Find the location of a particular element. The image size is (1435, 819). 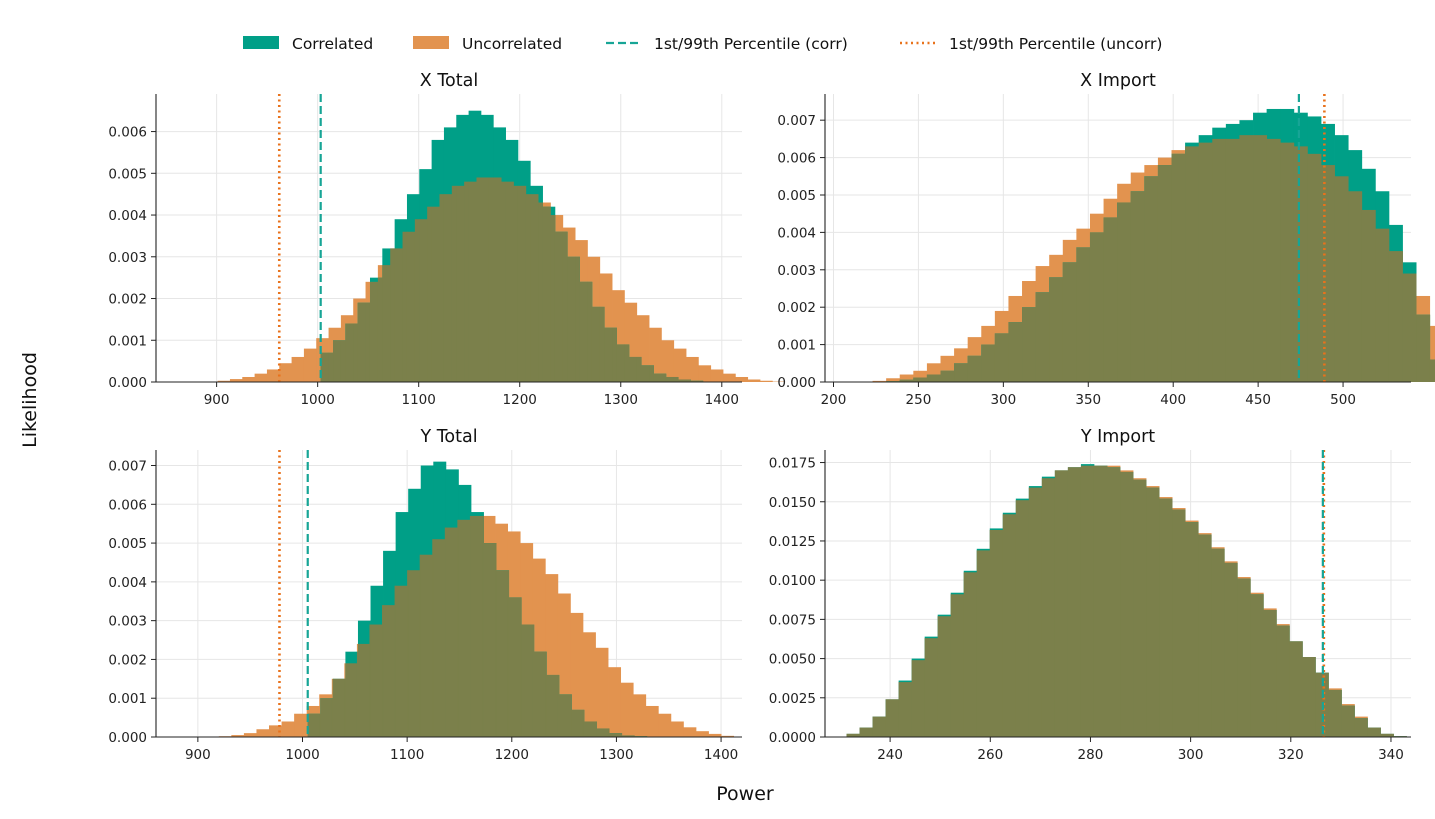

y-total-ytick-label-1: 0.001 is located at coordinates (127, 699).